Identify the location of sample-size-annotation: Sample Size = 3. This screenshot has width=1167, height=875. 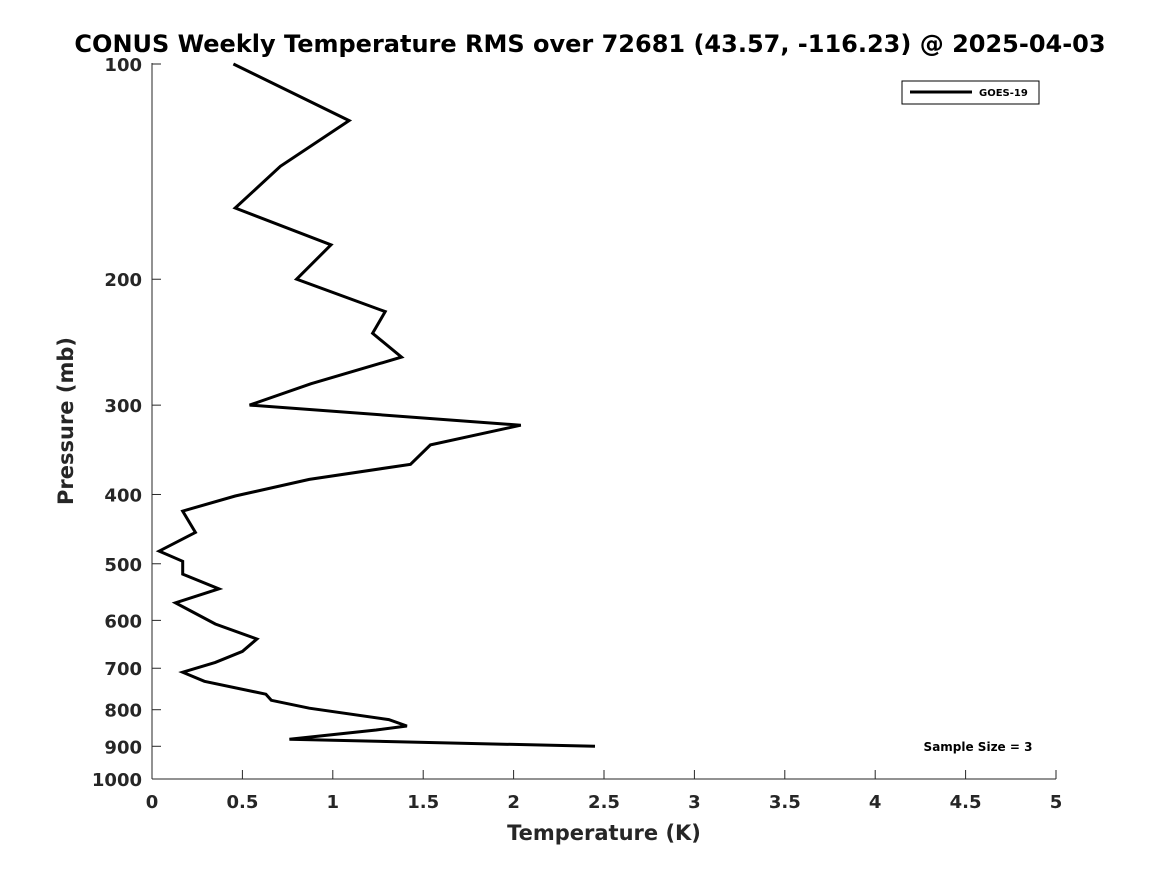
(978, 747).